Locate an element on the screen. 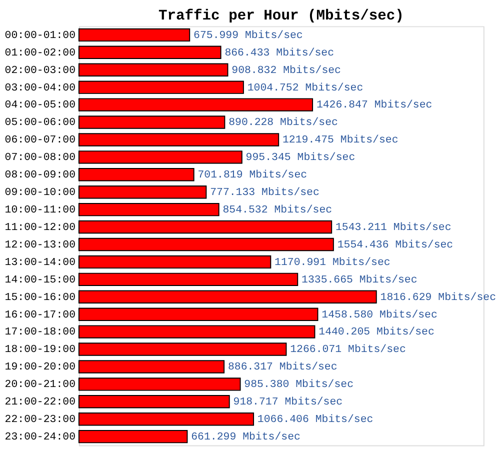  data-label: 890.228 Mbits/sec is located at coordinates (283, 123).